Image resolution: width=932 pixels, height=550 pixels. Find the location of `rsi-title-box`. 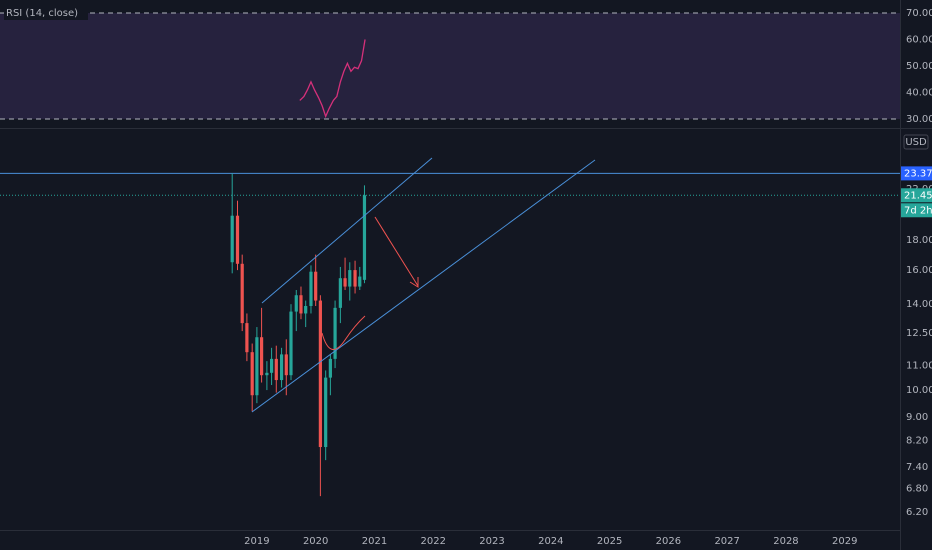

rsi-title-box is located at coordinates (46, 13).